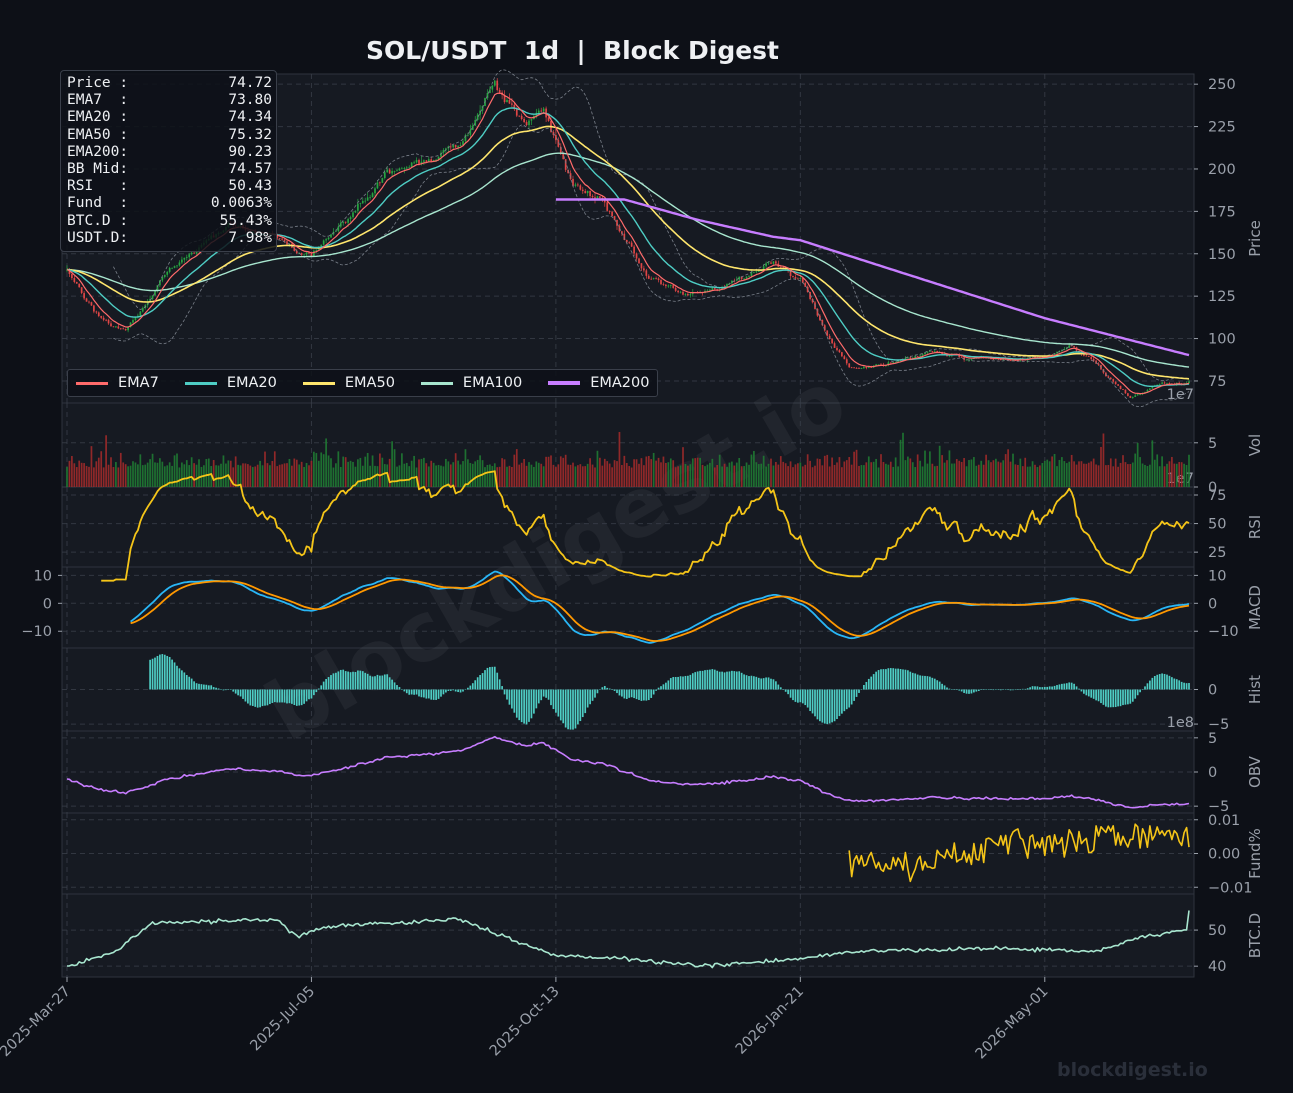 This screenshot has height=1093, width=1293. What do you see at coordinates (628, 772) in the screenshot?
I see `obv-line` at bounding box center [628, 772].